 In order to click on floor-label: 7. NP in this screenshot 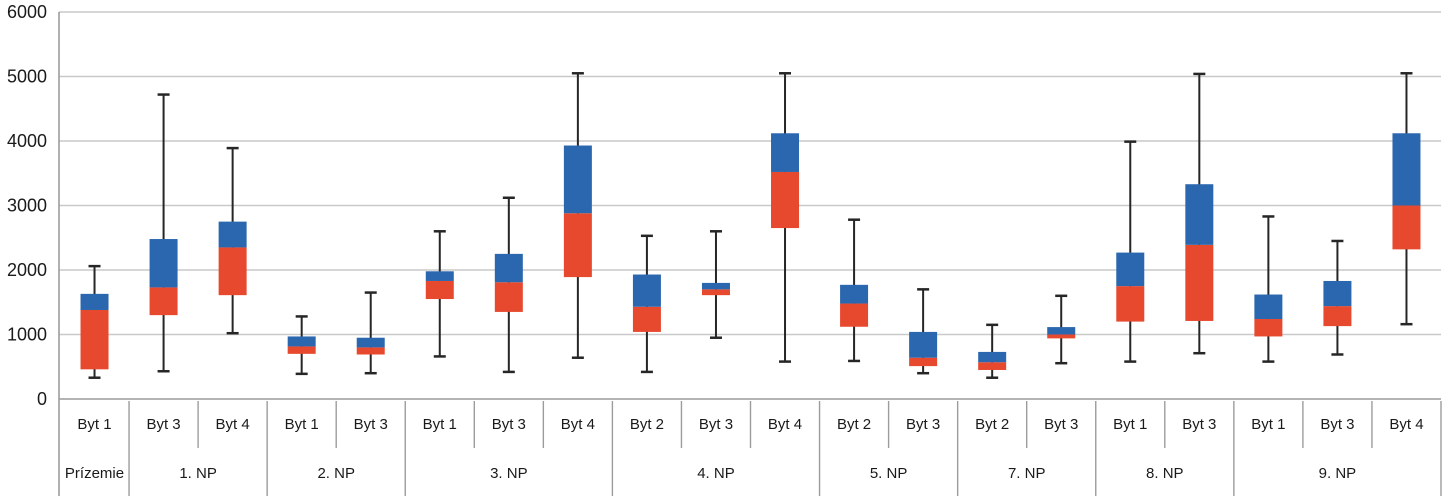, I will do `click(1027, 473)`.